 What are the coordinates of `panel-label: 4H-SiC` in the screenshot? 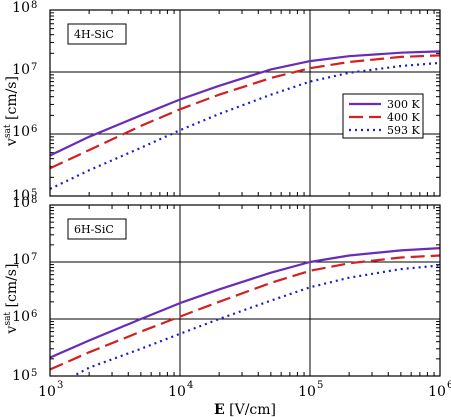 It's located at (94, 34).